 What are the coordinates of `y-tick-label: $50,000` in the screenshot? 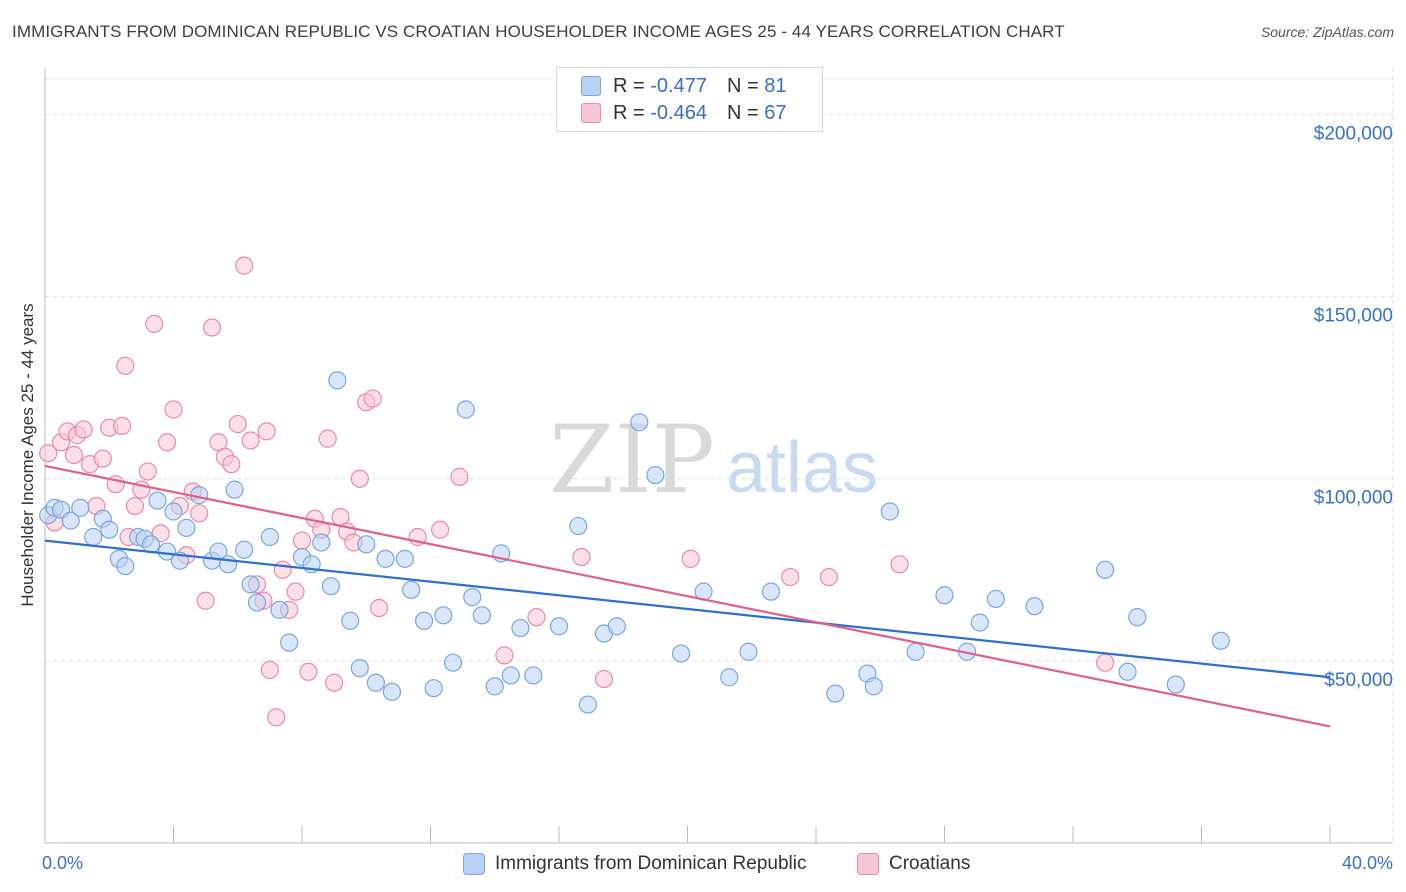 It's located at (1358, 680).